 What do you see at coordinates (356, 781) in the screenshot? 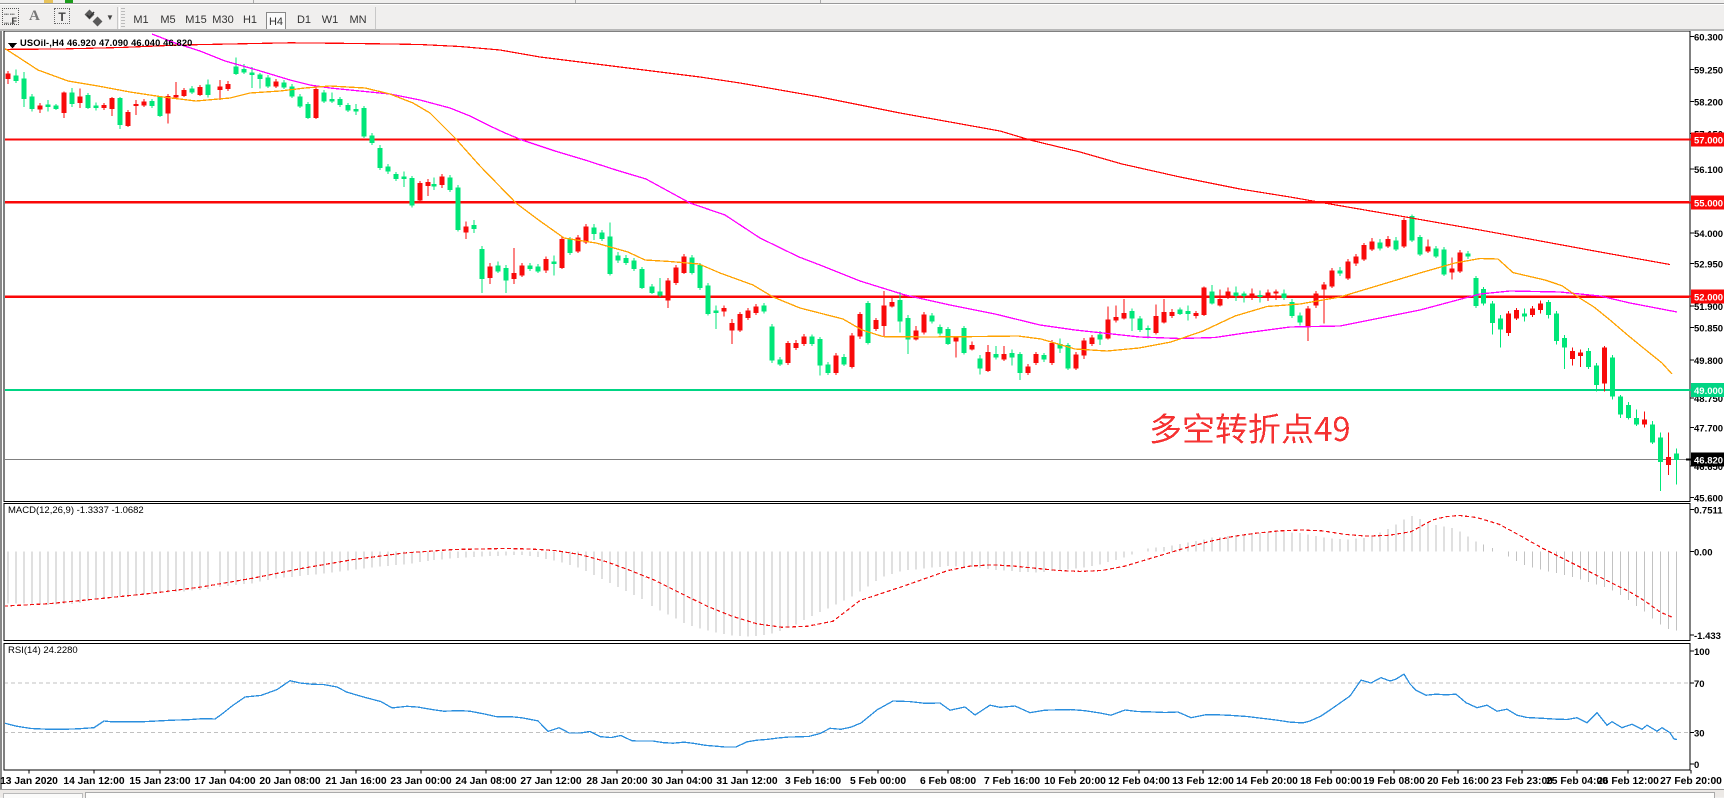
I see `svg-text: 21 Jan 16:00` at bounding box center [356, 781].